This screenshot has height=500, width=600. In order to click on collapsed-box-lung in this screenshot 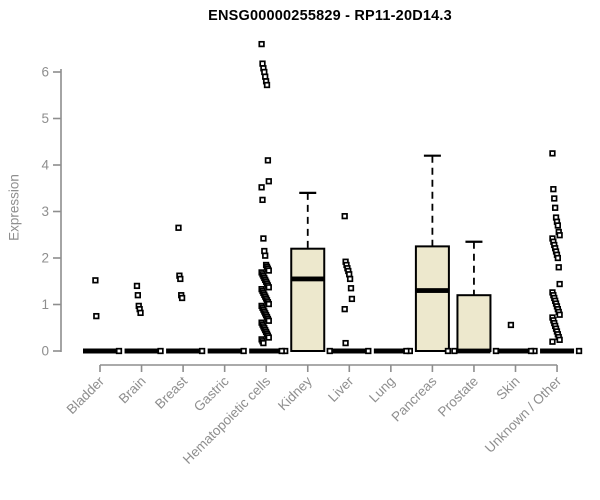, I will do `click(390, 351)`.